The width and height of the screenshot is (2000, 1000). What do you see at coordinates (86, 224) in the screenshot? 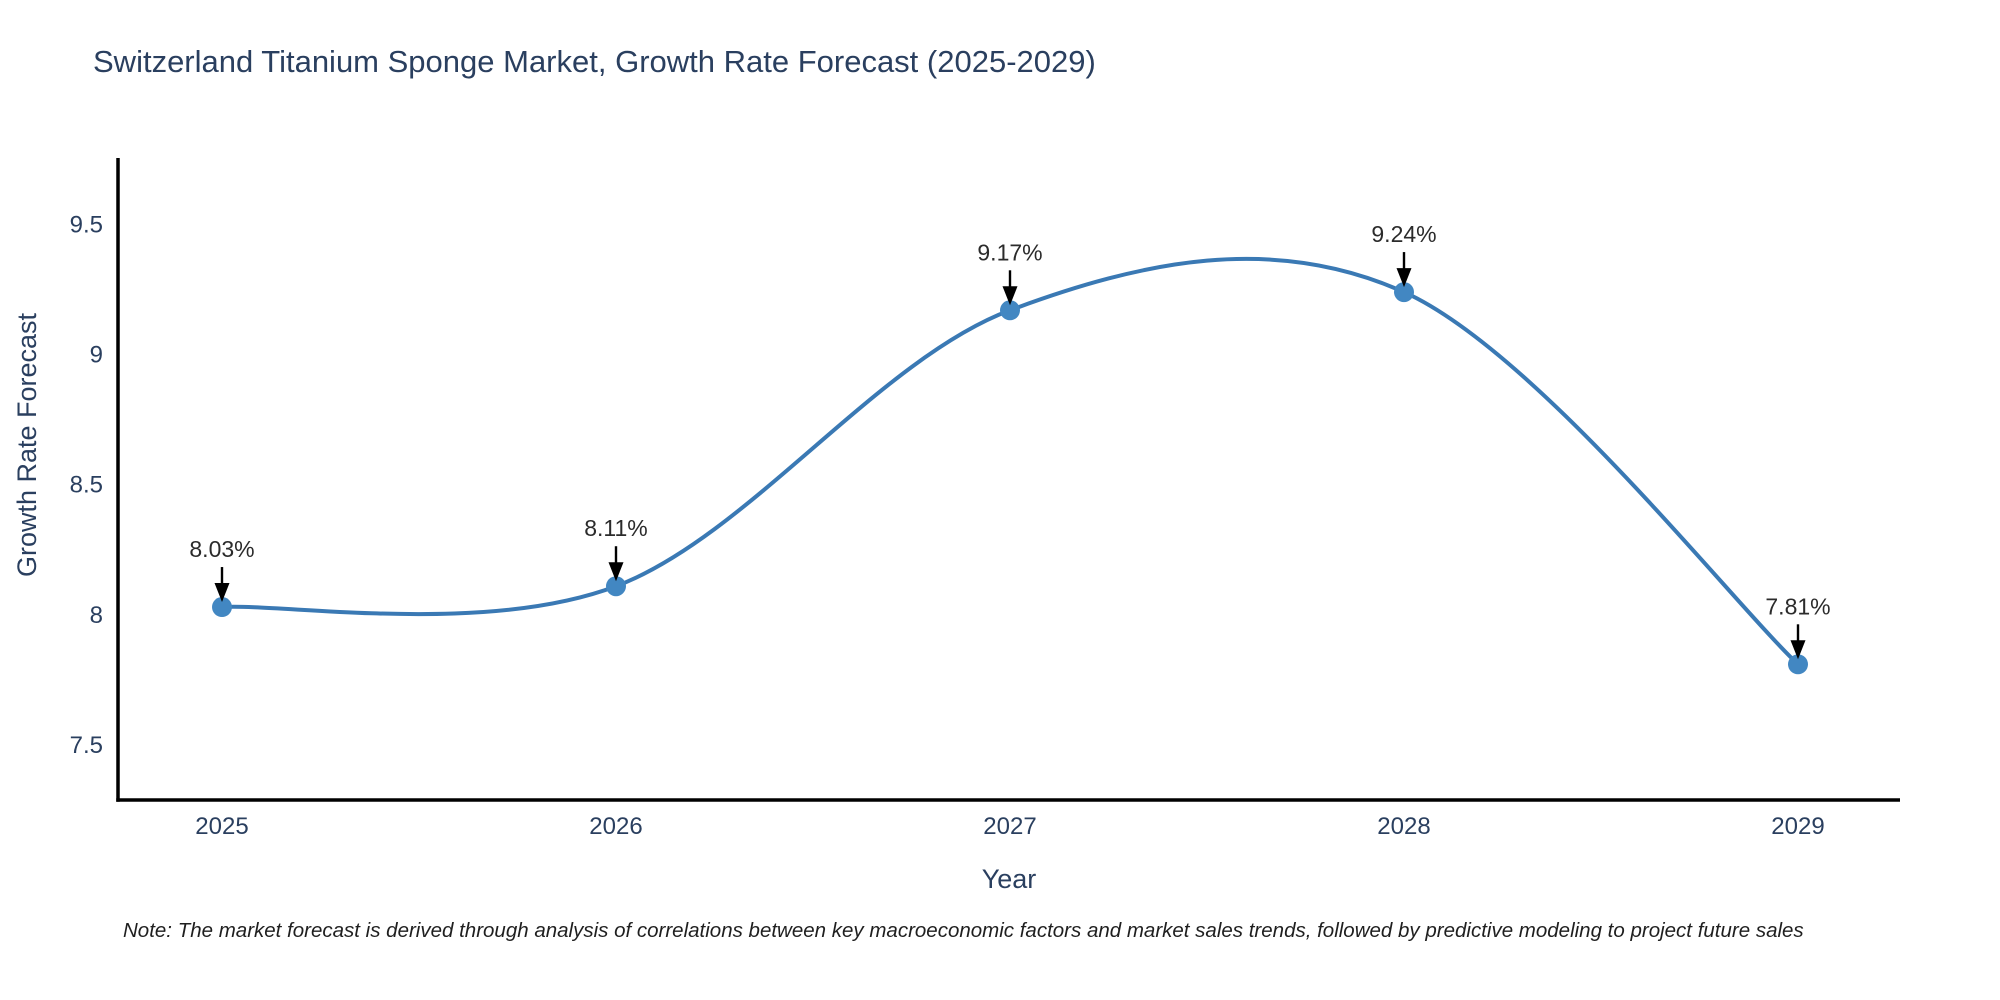
I see `y-tick-label: 9.5` at bounding box center [86, 224].